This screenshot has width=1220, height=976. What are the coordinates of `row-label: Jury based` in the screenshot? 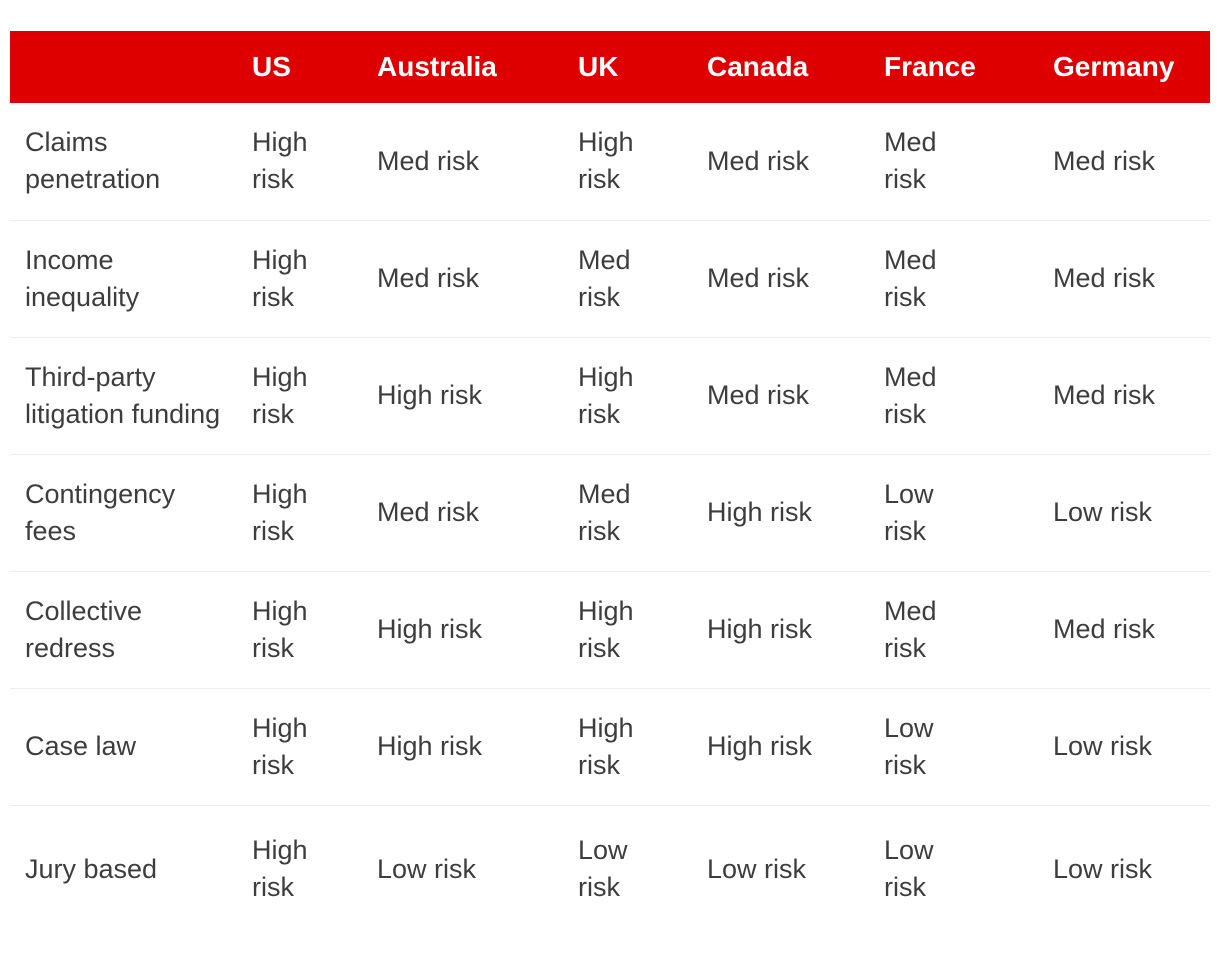 It's located at (123, 868).